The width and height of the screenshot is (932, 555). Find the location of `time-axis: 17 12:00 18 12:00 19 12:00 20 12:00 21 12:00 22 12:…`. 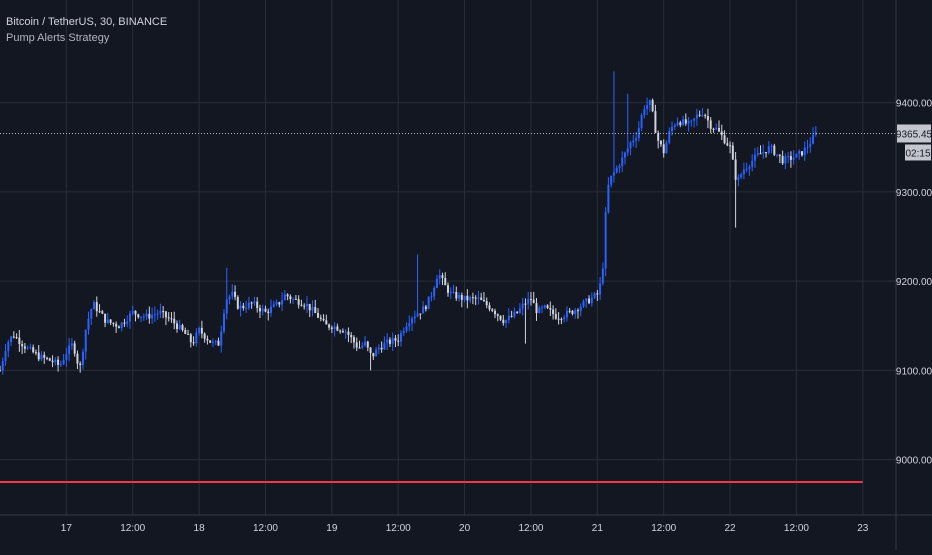

time-axis: 17 12:00 18 12:00 19 12:00 20 12:00 21 12:00 22 12:… is located at coordinates (465, 528).